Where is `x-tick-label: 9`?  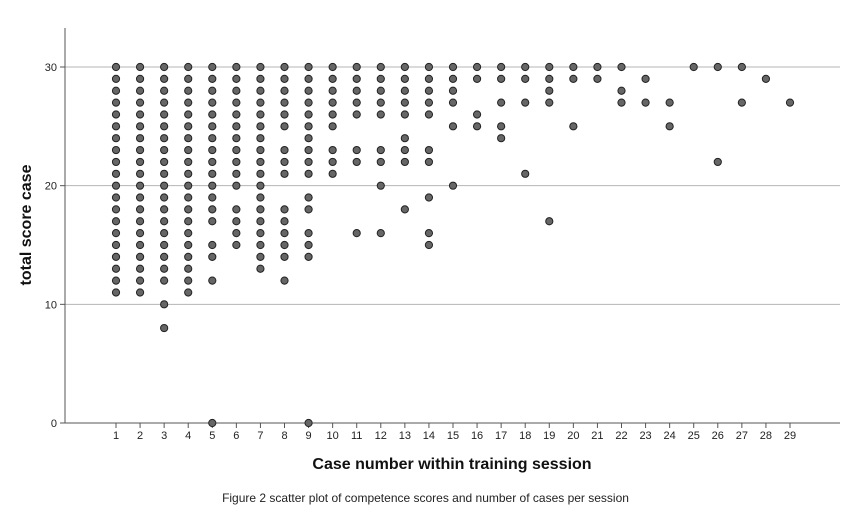
x-tick-label: 9 is located at coordinates (309, 436).